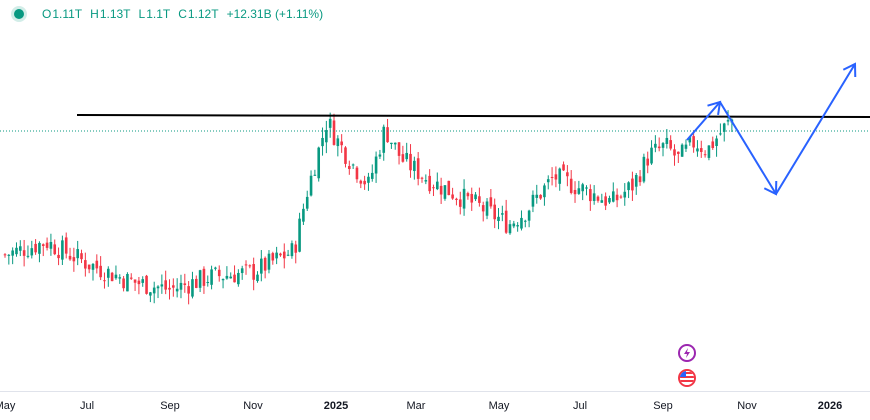  What do you see at coordinates (336, 406) in the screenshot?
I see `time-axis-label: 2025` at bounding box center [336, 406].